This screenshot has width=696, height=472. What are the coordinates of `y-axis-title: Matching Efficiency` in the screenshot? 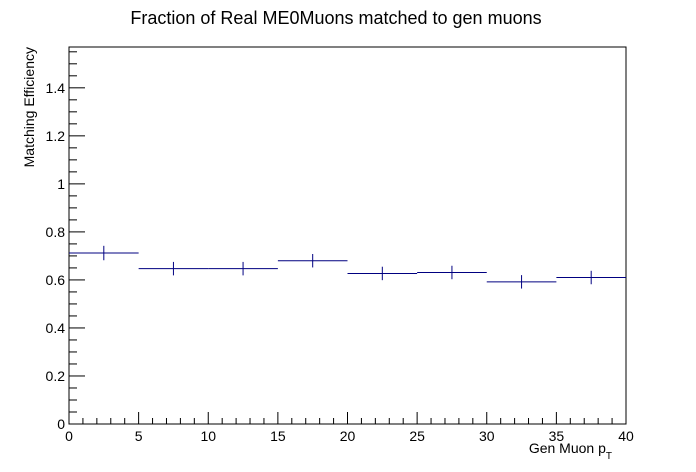 It's located at (29, 107).